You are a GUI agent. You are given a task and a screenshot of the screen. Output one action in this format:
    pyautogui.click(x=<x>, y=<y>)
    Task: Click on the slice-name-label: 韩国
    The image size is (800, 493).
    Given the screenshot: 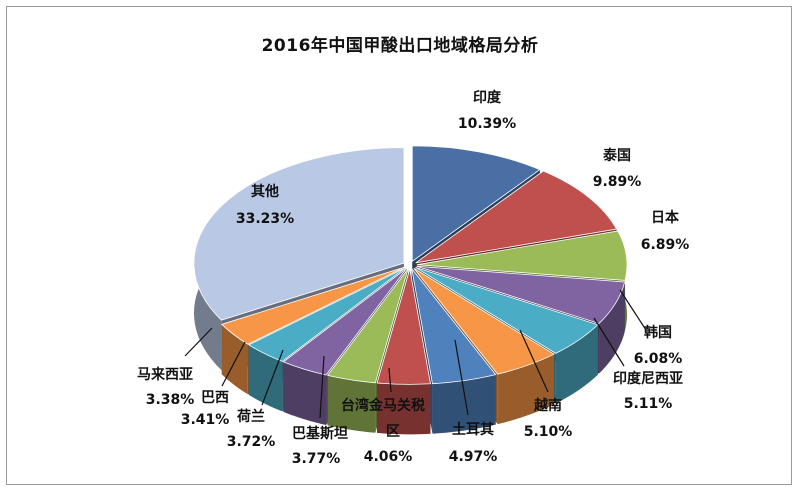 What is the action you would take?
    pyautogui.click(x=658, y=332)
    